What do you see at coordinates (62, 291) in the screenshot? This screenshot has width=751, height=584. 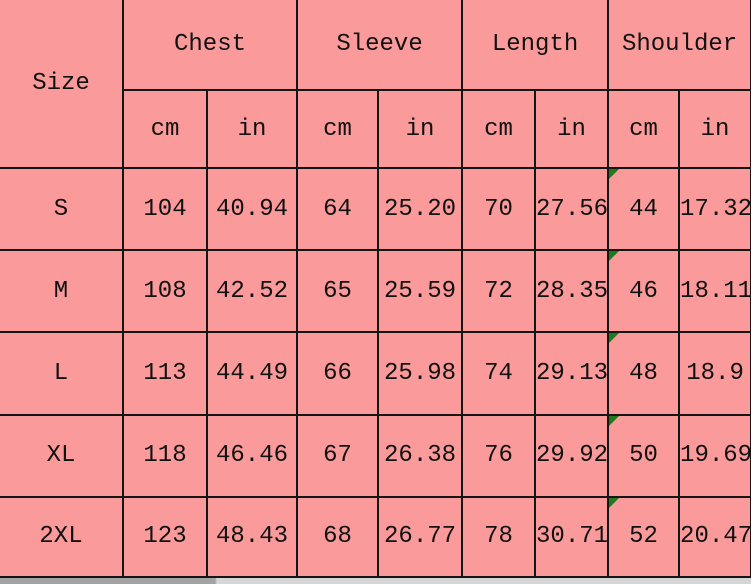 I see `cell-size: M` at bounding box center [62, 291].